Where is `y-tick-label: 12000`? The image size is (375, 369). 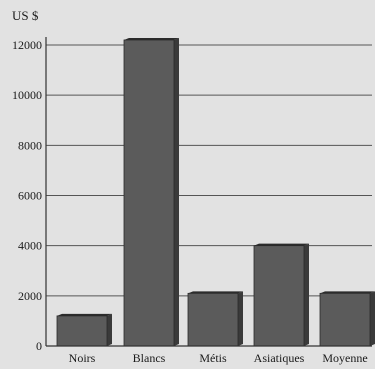 y-tick-label: 12000 is located at coordinates (27, 45).